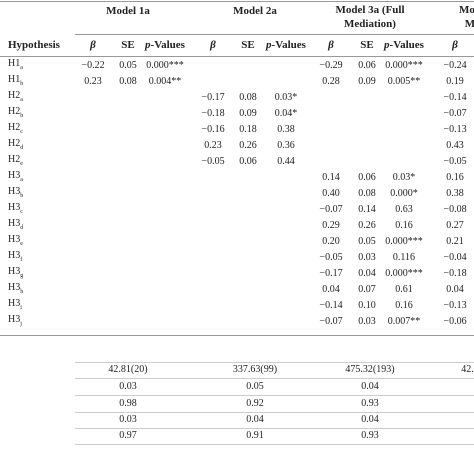 Image resolution: width=474 pixels, height=474 pixels. Describe the element at coordinates (255, 403) in the screenshot. I see `fit-value: 0.92` at that location.